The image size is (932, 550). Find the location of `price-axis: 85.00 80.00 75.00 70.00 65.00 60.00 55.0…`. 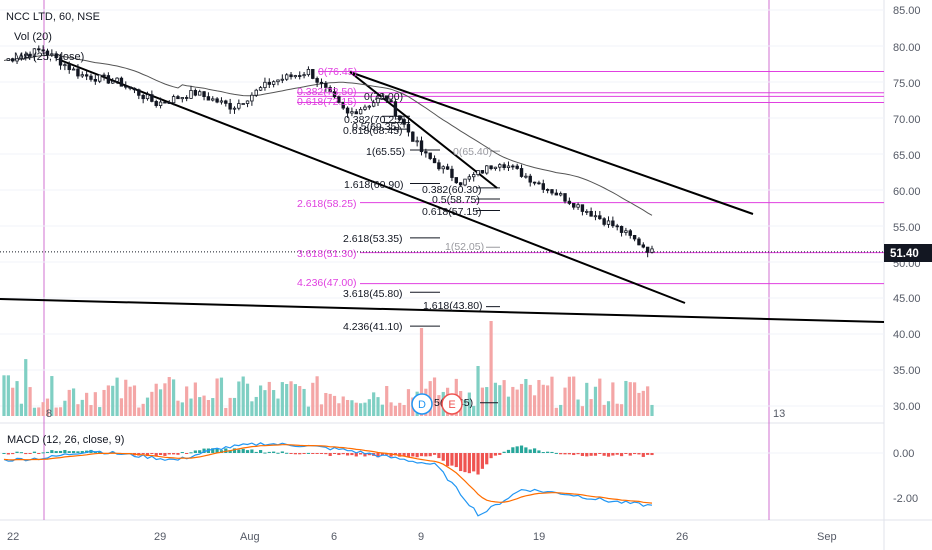

price-axis: 85.00 80.00 75.00 70.00 65.00 60.00 55.0… is located at coordinates (908, 209).